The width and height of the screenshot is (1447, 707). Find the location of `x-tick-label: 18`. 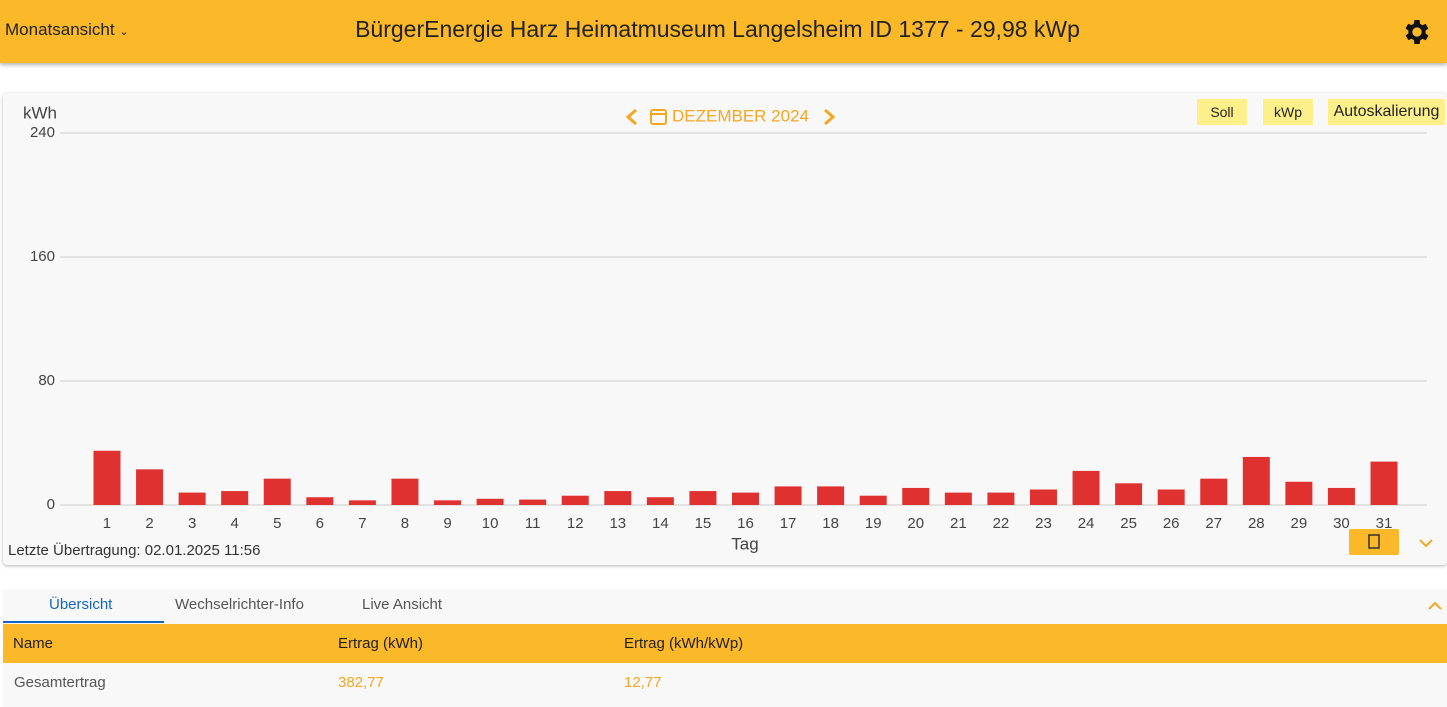

x-tick-label: 18 is located at coordinates (830, 523).